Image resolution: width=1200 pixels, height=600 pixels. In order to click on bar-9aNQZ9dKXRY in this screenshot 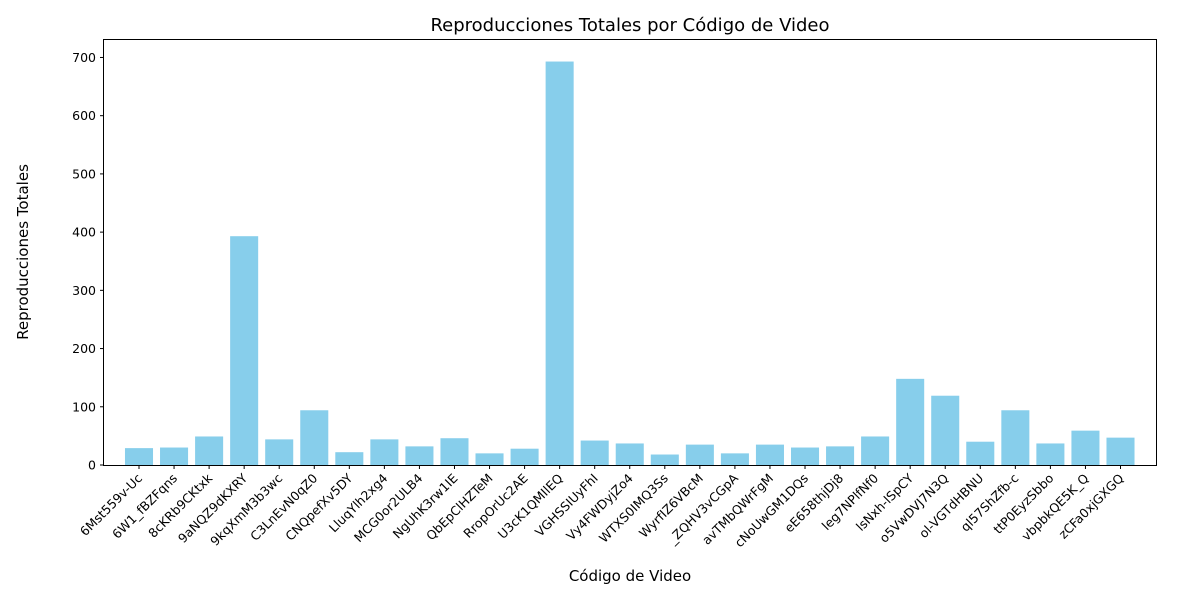, I will do `click(244, 350)`.